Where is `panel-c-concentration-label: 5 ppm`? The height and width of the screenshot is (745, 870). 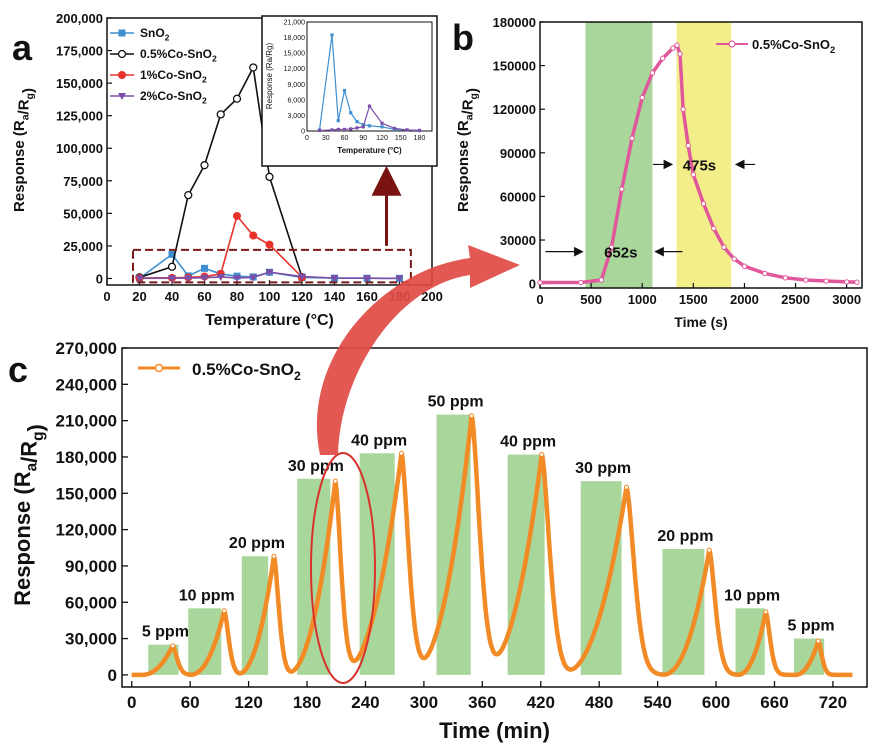
panel-c-concentration-label: 5 ppm is located at coordinates (165, 632).